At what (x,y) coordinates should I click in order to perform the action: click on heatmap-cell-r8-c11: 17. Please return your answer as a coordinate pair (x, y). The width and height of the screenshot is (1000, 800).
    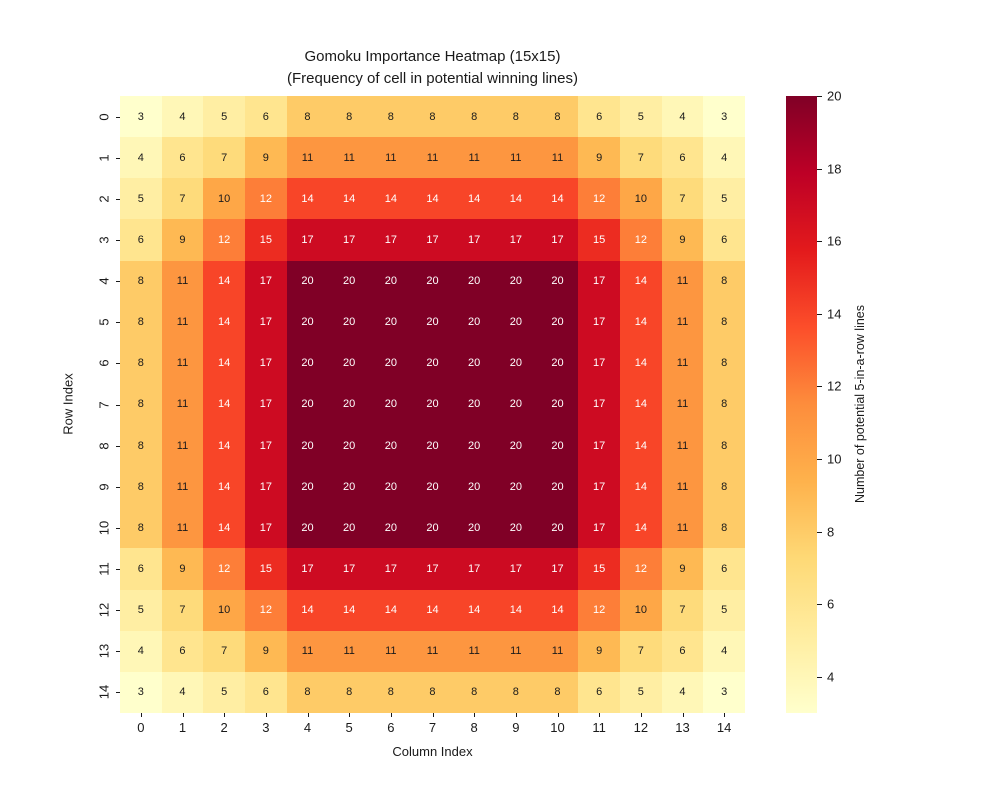
    Looking at the image, I should click on (599, 446).